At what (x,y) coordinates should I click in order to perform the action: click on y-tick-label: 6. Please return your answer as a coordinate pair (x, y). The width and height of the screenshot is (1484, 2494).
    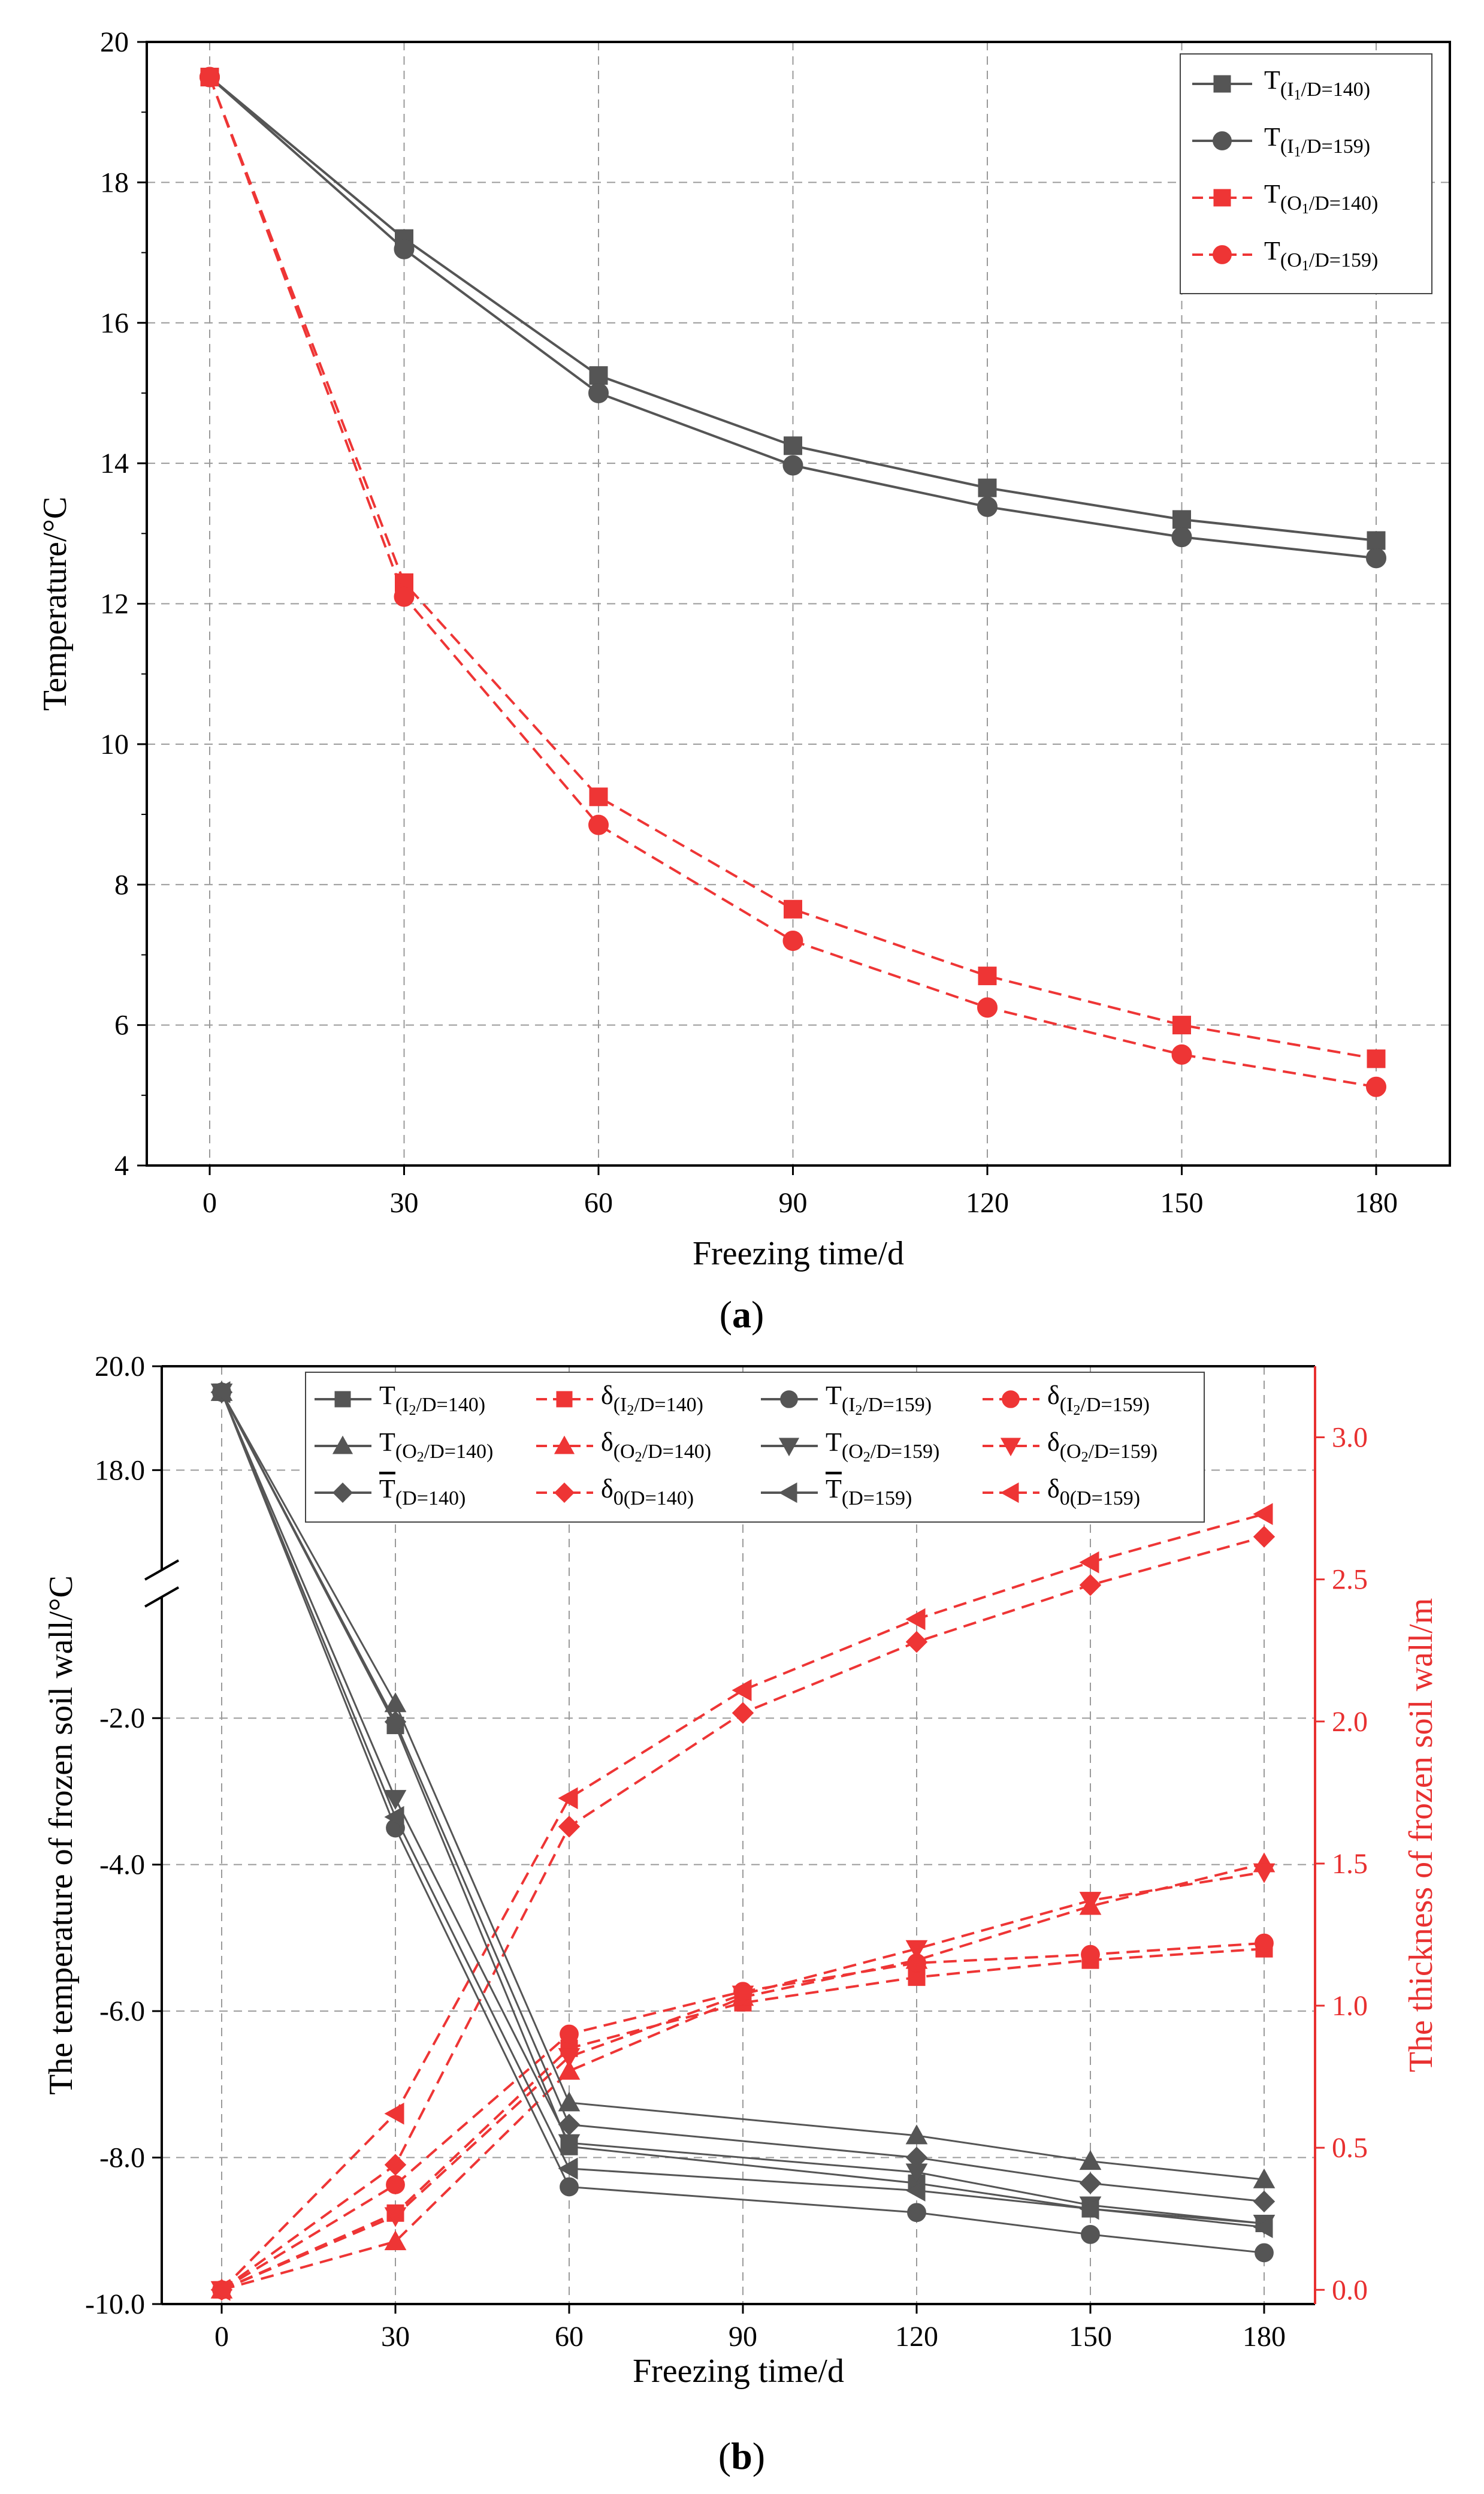
    Looking at the image, I should click on (121, 1025).